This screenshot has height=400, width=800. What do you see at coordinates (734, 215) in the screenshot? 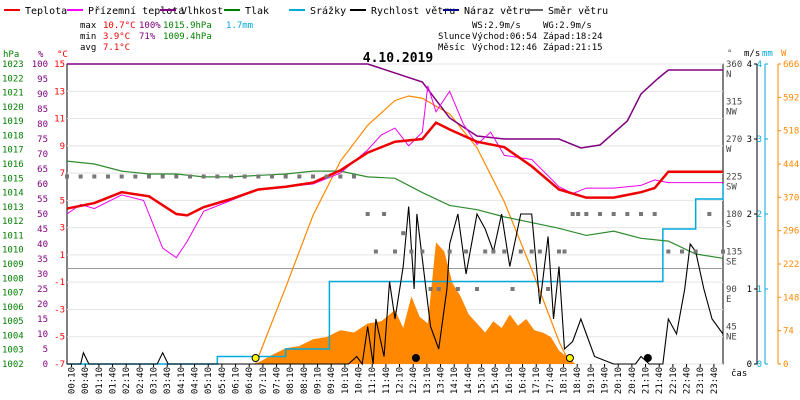
I see `direction-tick-label: 180` at bounding box center [734, 215].